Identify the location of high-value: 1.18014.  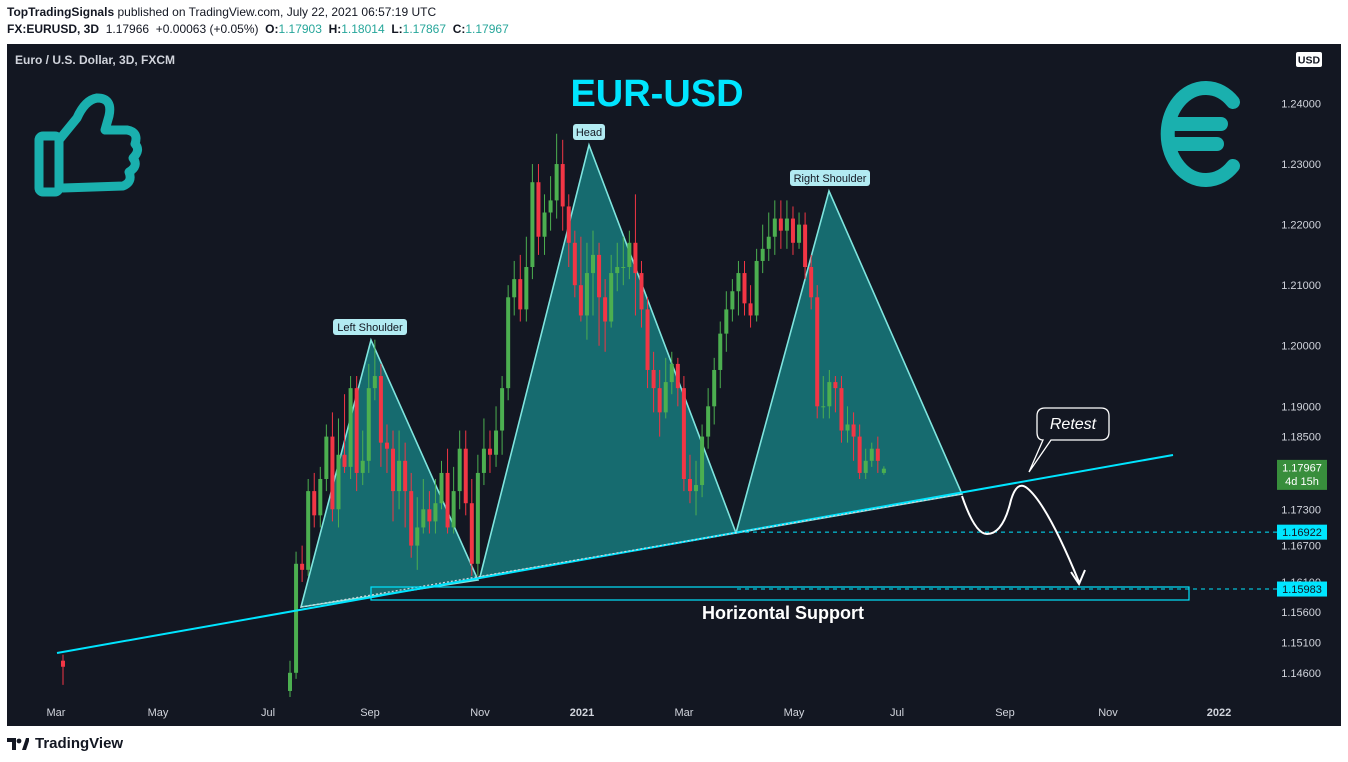
(363, 29).